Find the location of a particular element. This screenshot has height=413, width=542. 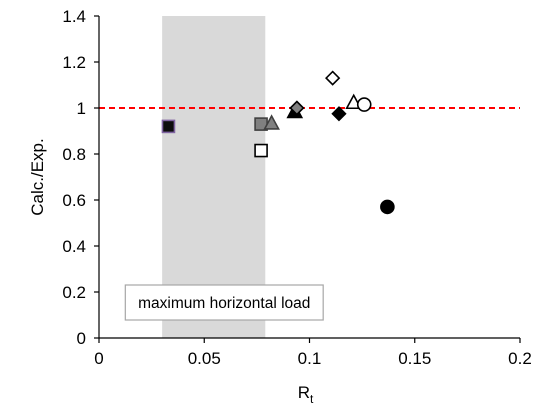

y-tick-label: 0.8 is located at coordinates (74, 154).